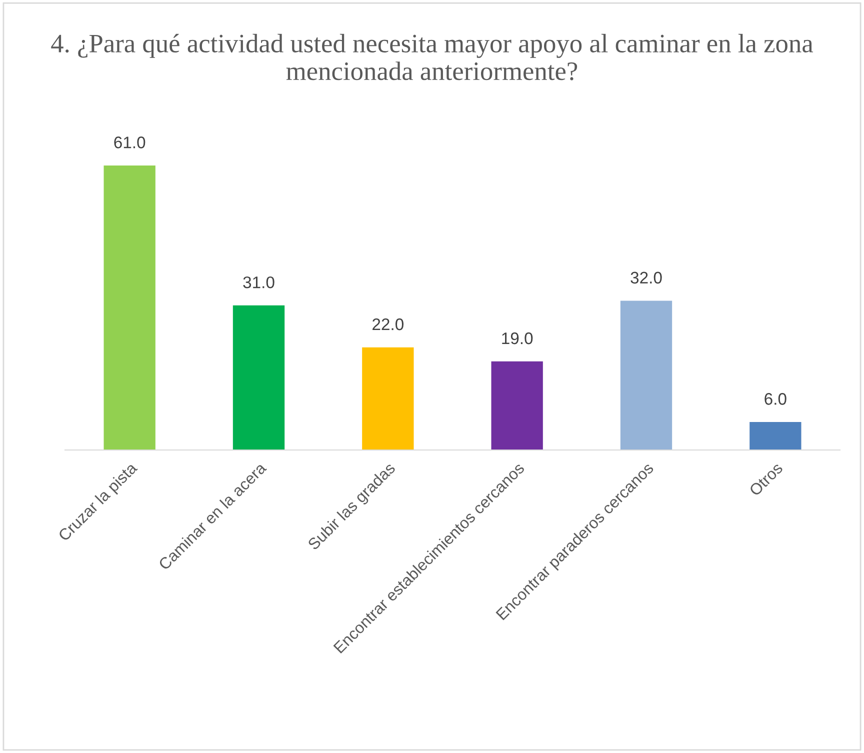  Describe the element at coordinates (388, 324) in the screenshot. I see `data-label: 22.0` at that location.